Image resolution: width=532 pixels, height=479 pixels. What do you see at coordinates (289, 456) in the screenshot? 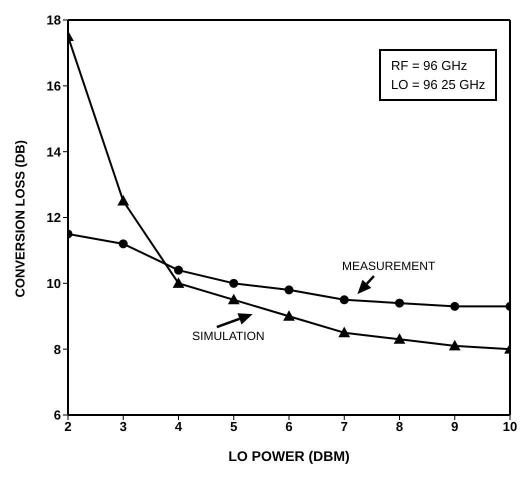
I see `x-axis-title: LO POWER (DBM)` at bounding box center [289, 456].